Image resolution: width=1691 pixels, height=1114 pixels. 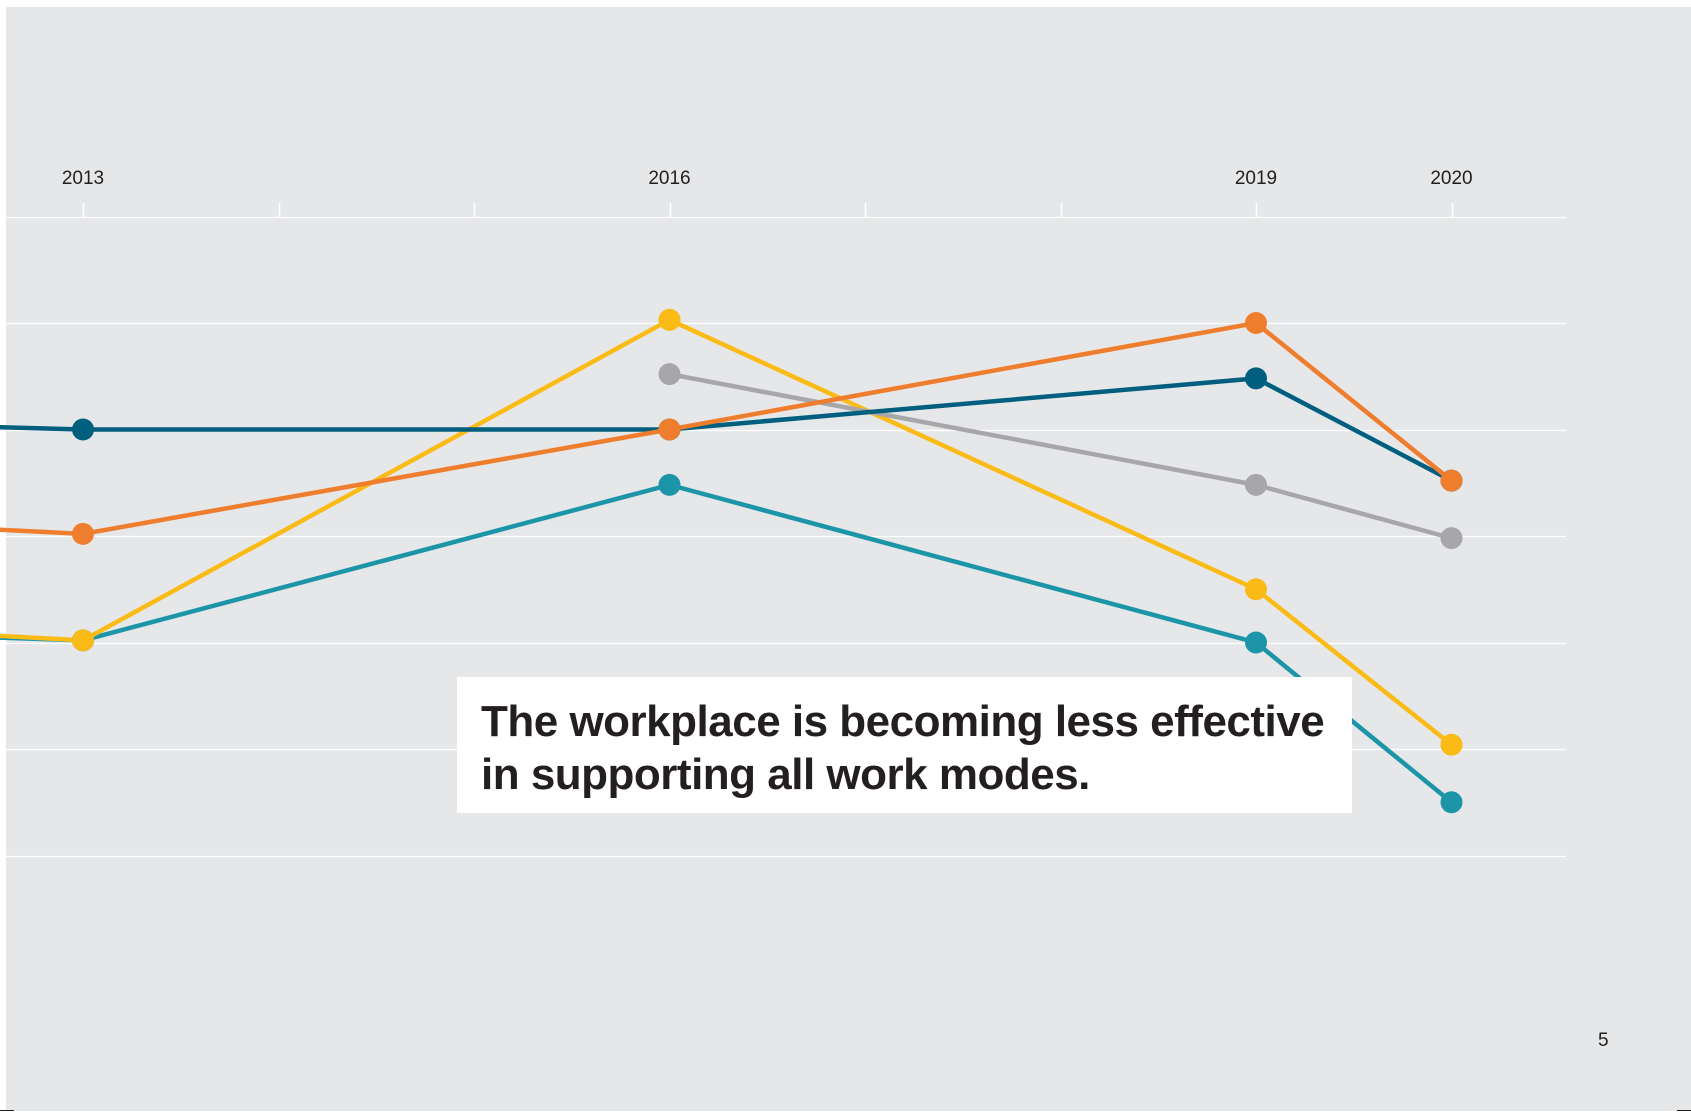 What do you see at coordinates (1451, 178) in the screenshot?
I see `x-tick-label: 2020` at bounding box center [1451, 178].